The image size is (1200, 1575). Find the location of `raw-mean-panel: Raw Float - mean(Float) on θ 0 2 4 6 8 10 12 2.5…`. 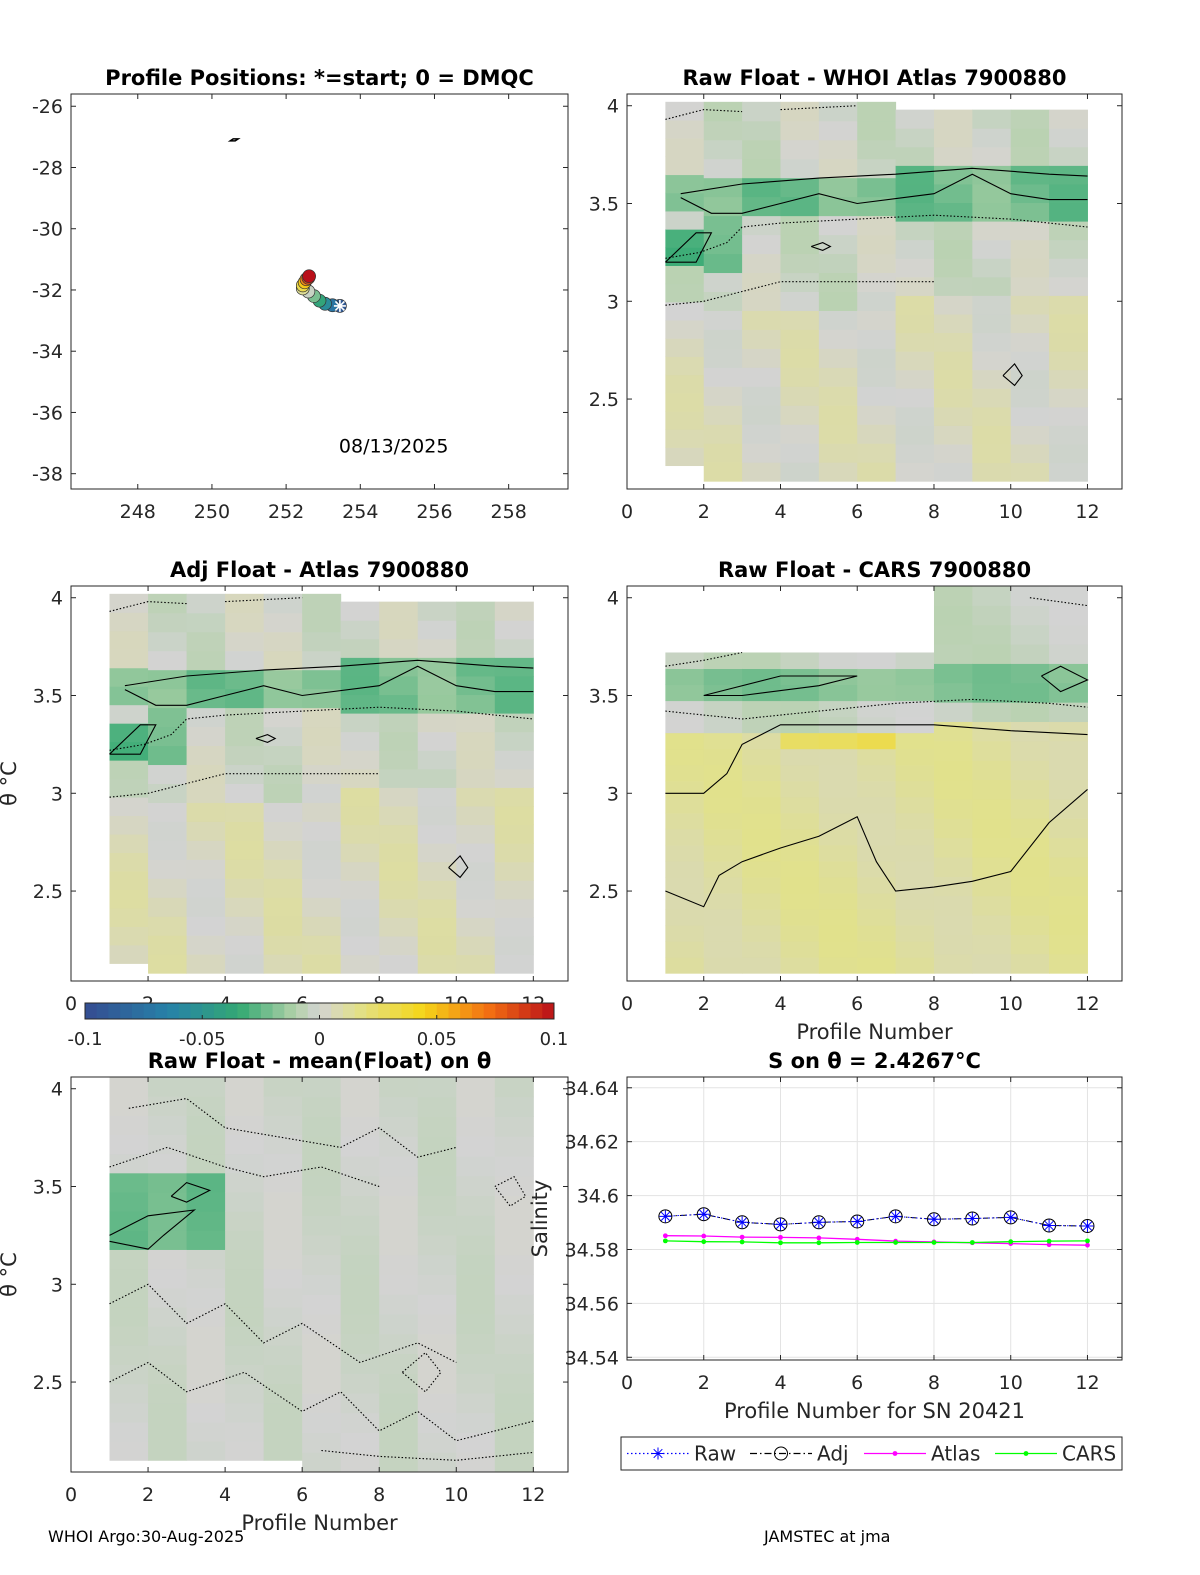

raw-mean-panel: Raw Float - mean(Float) on θ 0 2 4 6 8 10 12 2.5… is located at coordinates (284, 1292).